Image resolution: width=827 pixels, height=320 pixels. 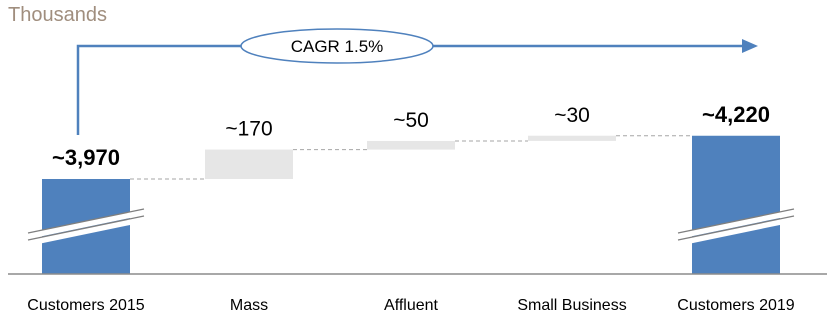 I want to click on category-label: Small Business, so click(x=571, y=305).